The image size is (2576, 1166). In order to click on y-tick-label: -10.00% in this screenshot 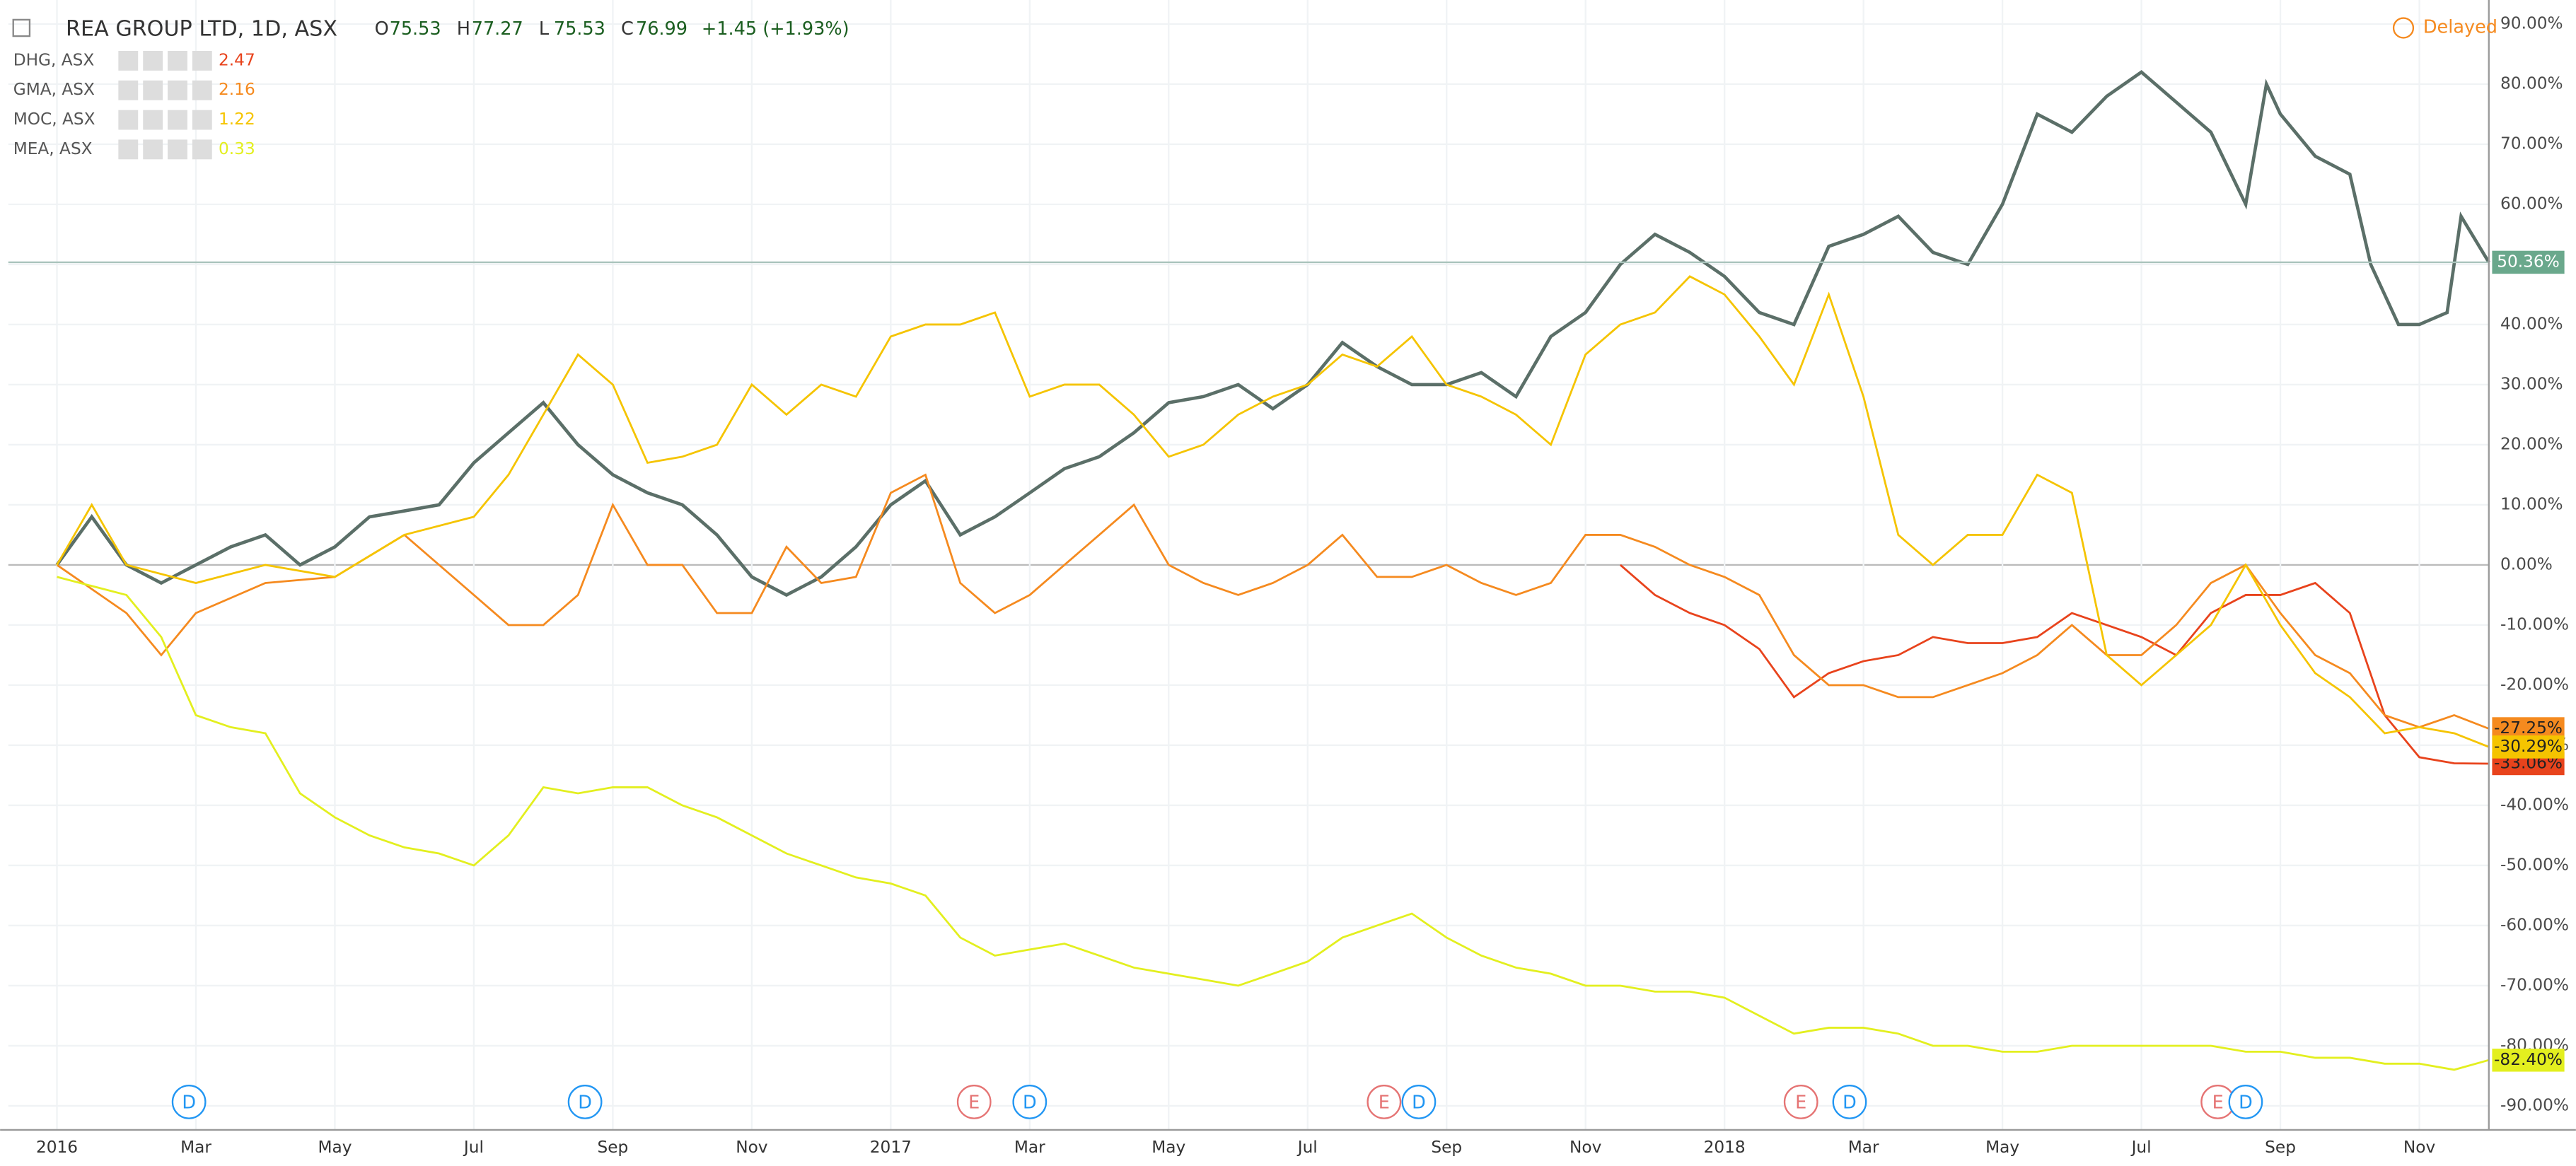, I will do `click(2534, 624)`.